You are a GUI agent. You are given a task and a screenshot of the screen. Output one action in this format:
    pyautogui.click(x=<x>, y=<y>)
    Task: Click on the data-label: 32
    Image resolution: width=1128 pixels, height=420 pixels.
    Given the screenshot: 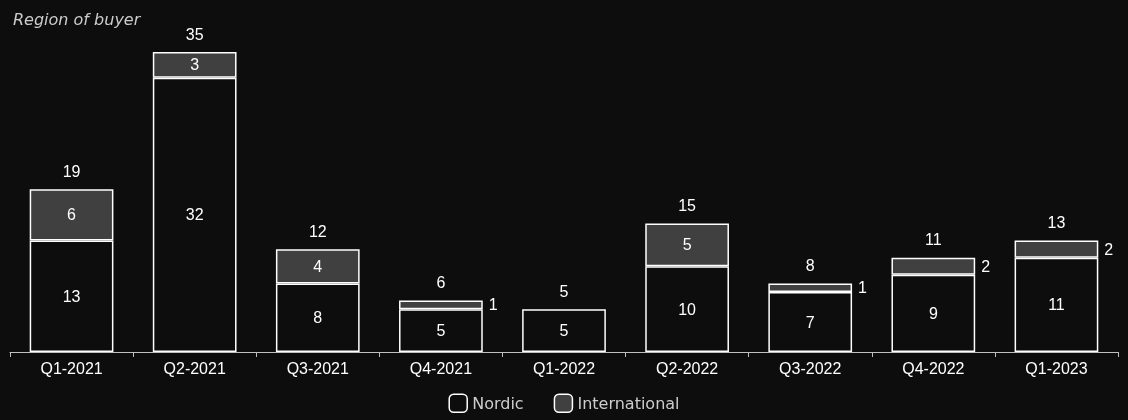 What is the action you would take?
    pyautogui.click(x=194, y=215)
    